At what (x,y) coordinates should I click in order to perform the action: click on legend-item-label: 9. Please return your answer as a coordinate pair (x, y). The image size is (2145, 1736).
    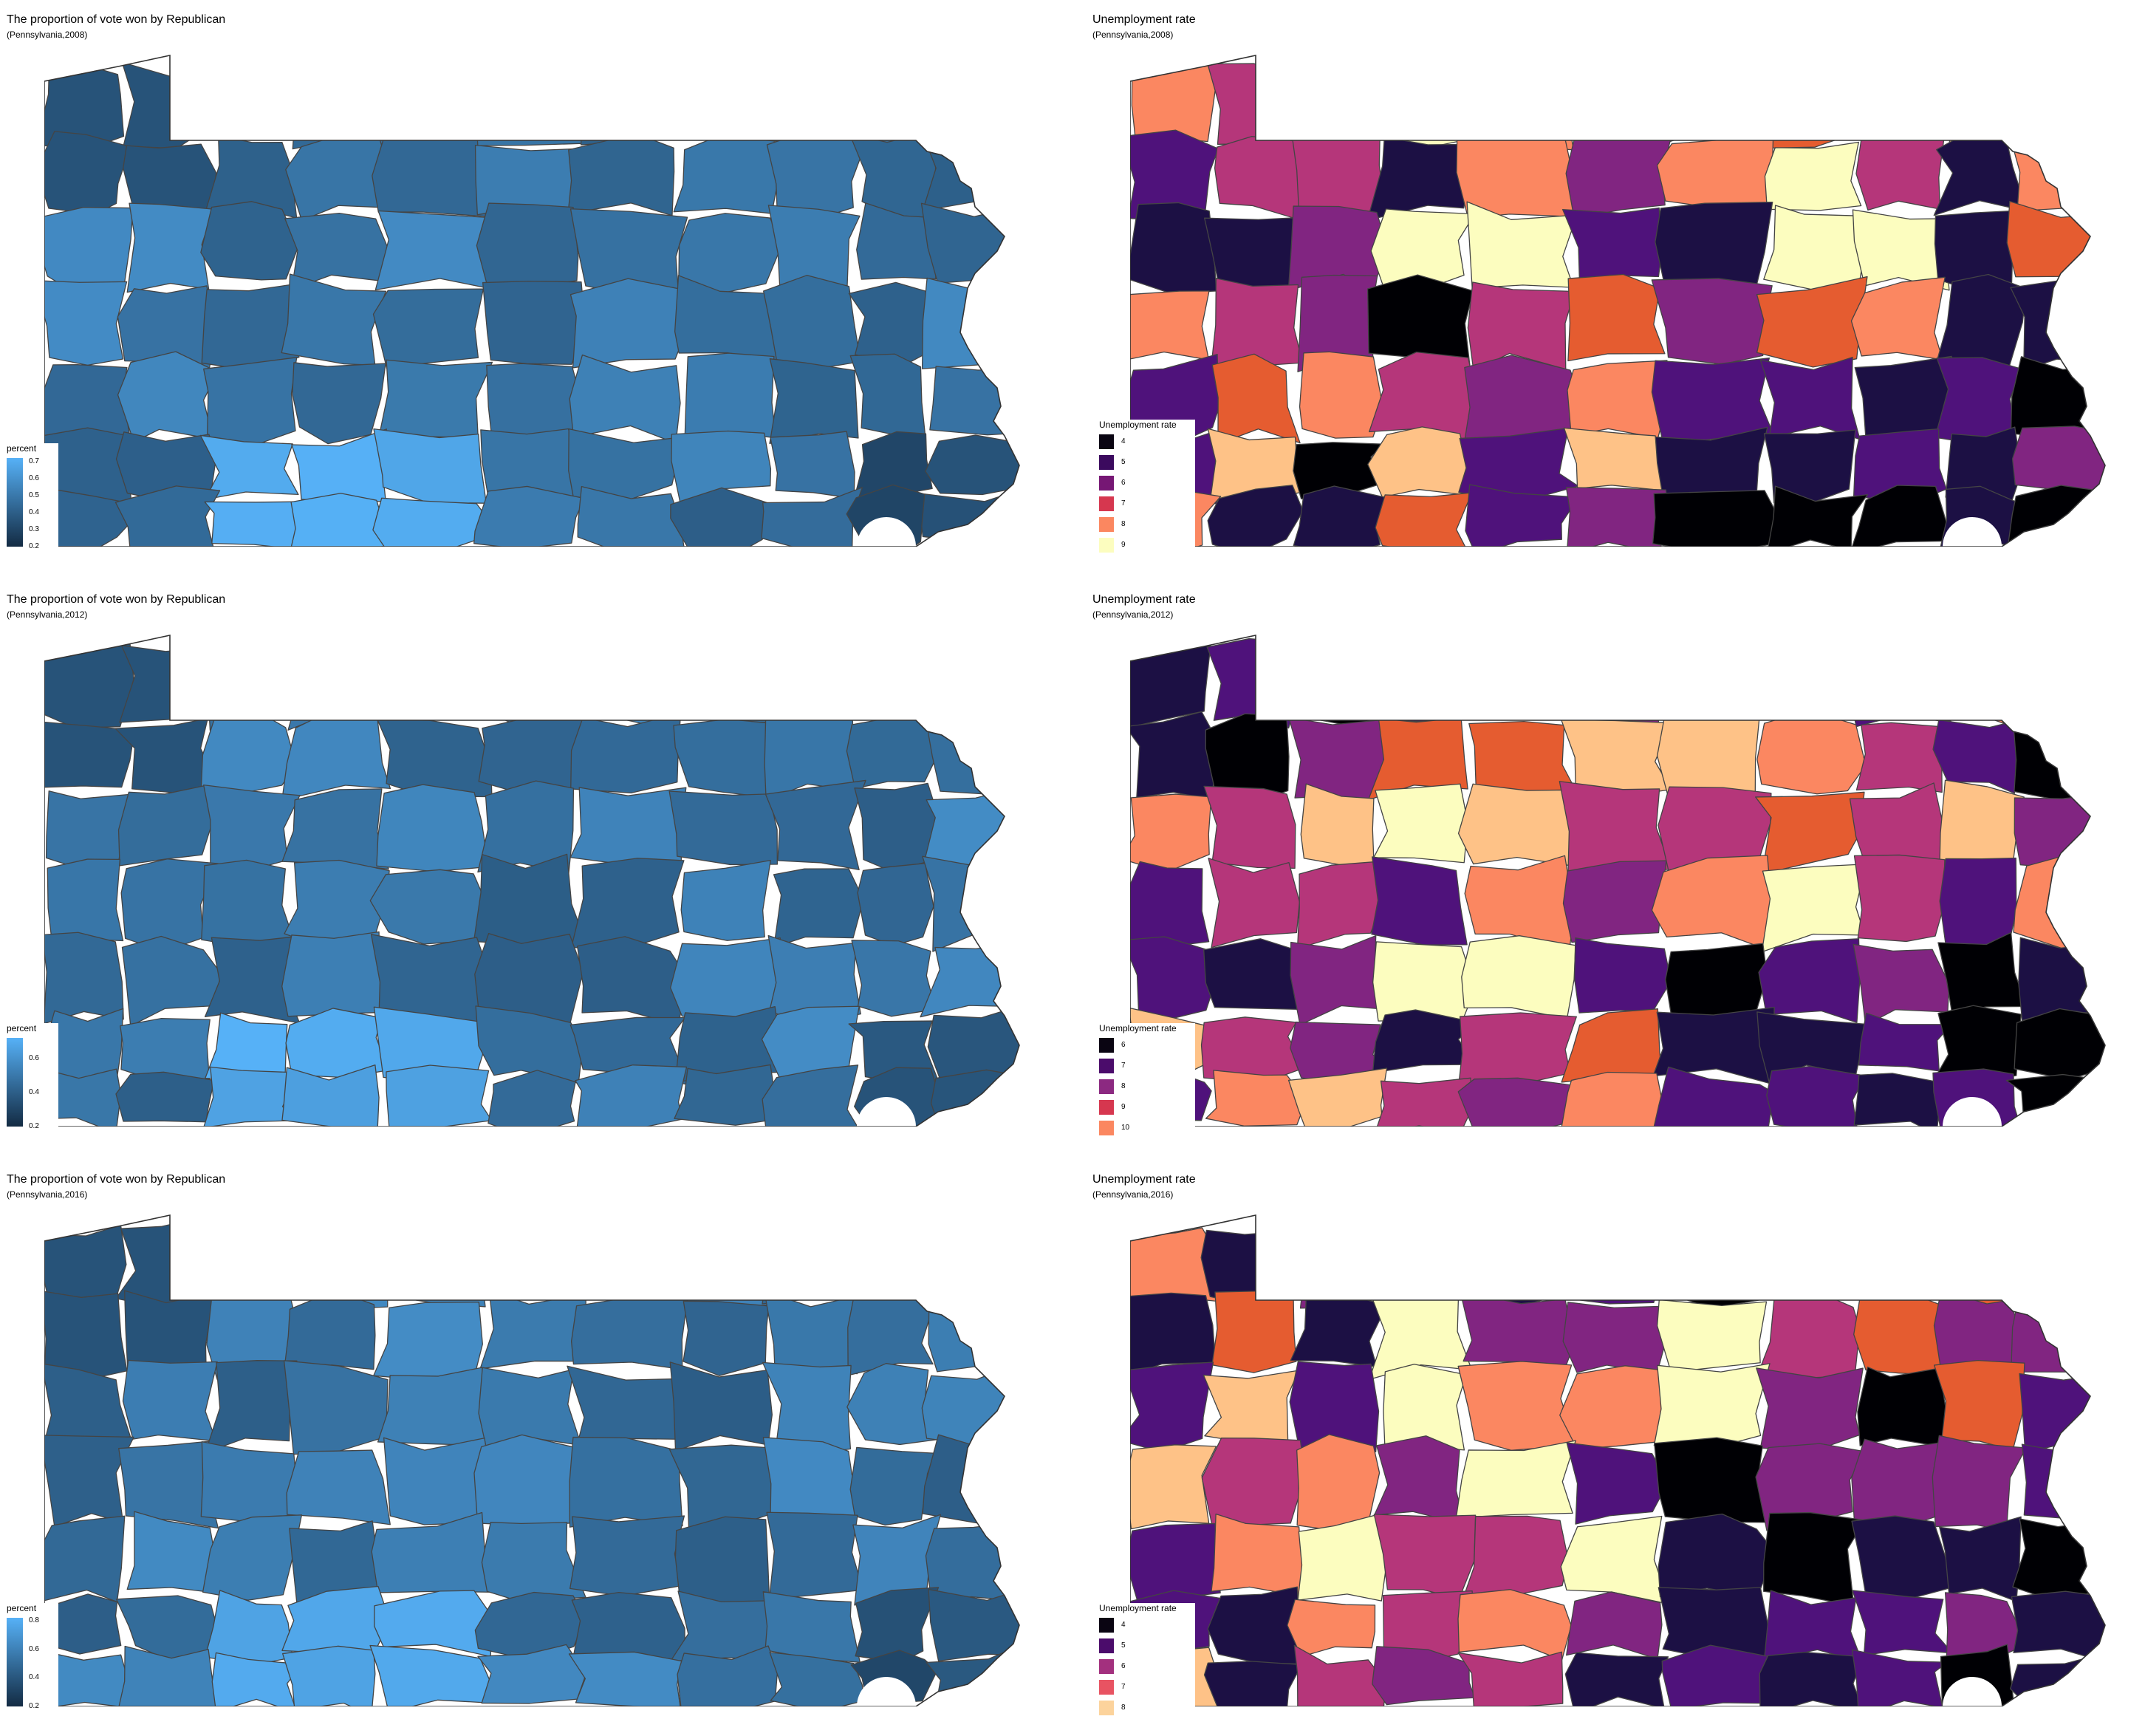
    Looking at the image, I should click on (1123, 1107).